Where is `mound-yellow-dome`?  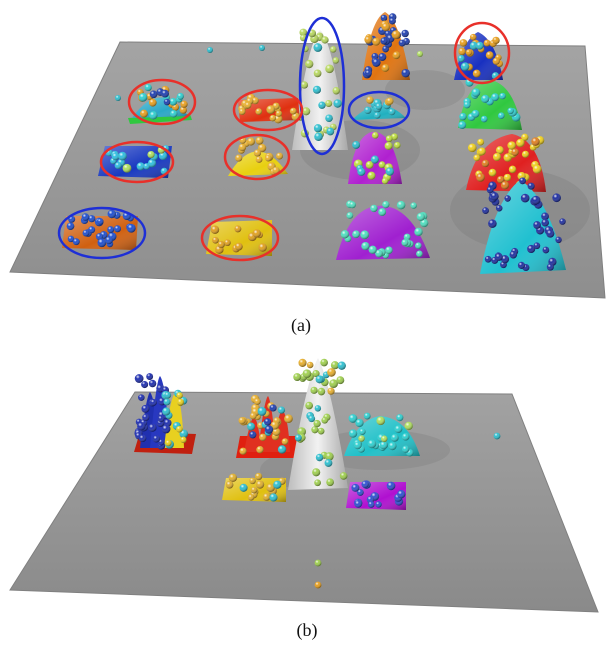 mound-yellow-dome is located at coordinates (258, 156).